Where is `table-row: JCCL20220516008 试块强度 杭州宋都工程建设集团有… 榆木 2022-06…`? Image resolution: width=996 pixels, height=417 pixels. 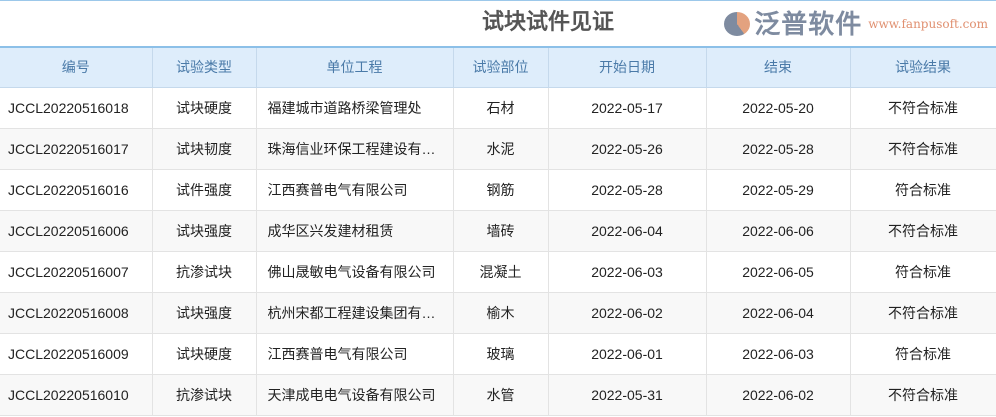 table-row: JCCL20220516008 试块强度 杭州宋都工程建设集团有… 榆木 2022-06… is located at coordinates (498, 313).